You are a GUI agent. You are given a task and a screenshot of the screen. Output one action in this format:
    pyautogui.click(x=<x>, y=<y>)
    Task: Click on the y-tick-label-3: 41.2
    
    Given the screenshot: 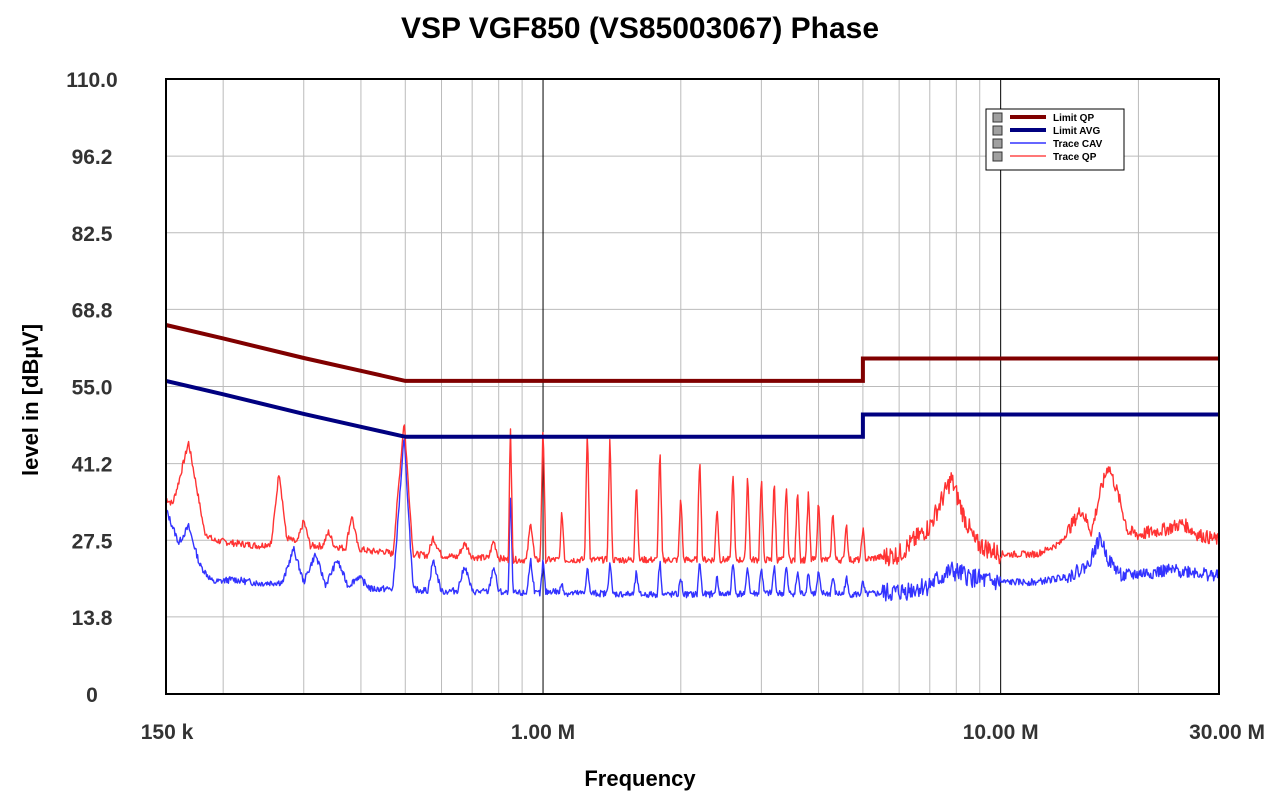 What is the action you would take?
    pyautogui.click(x=92, y=465)
    